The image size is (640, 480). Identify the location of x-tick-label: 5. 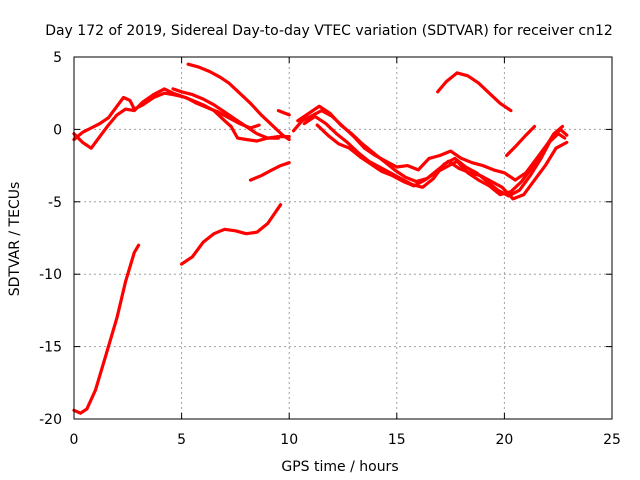
(181, 440).